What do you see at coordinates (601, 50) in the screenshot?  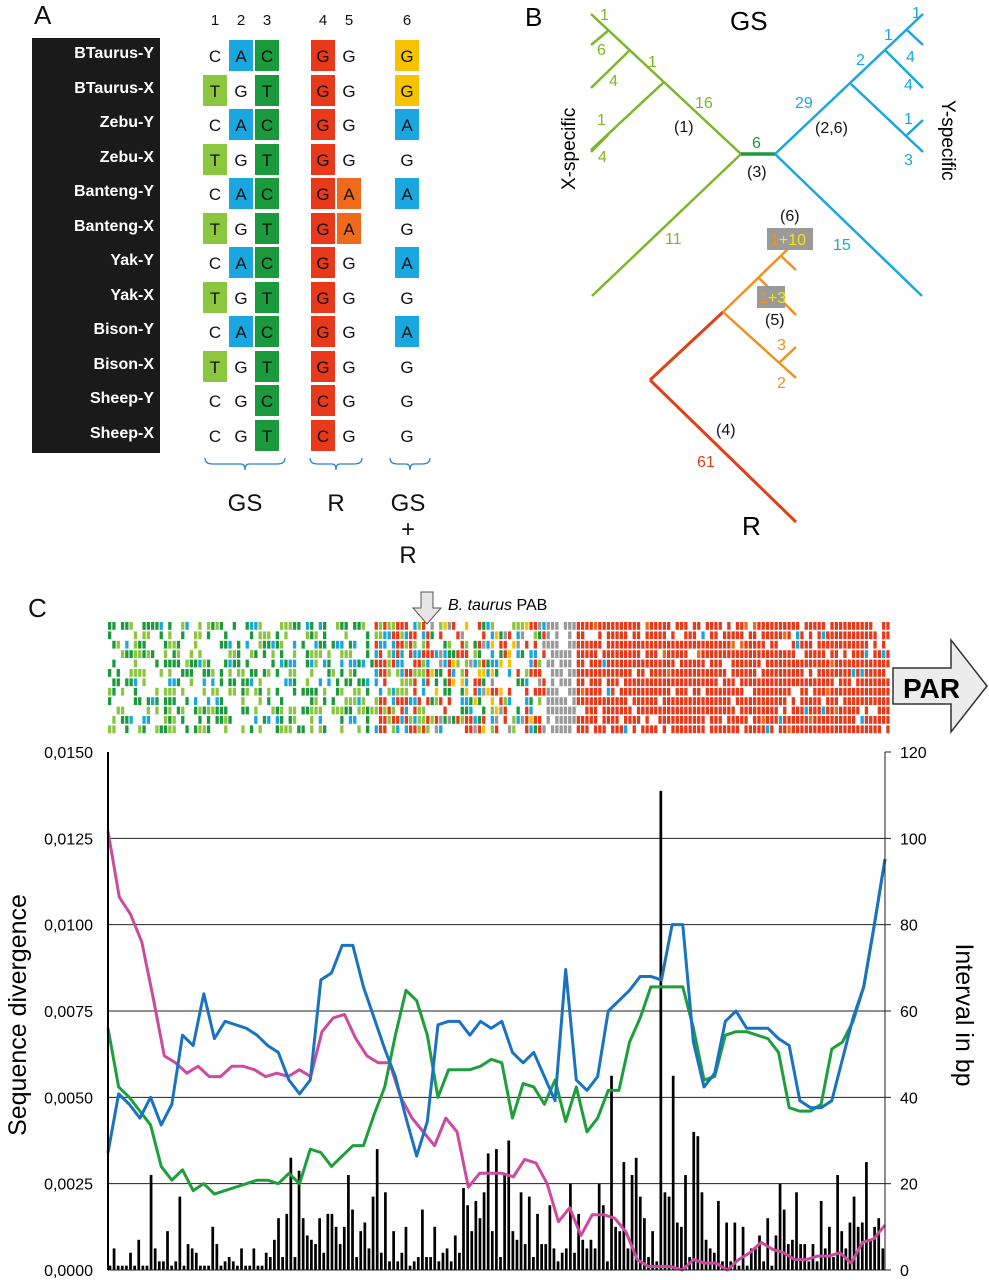 I see `branch-label: 6` at bounding box center [601, 50].